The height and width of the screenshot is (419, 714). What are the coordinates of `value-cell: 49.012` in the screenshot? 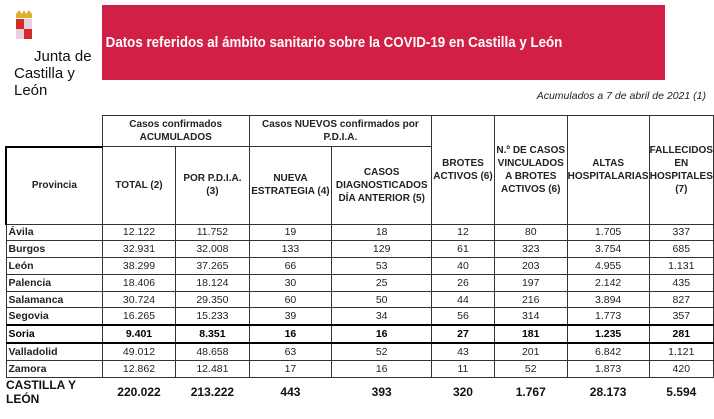 It's located at (139, 351).